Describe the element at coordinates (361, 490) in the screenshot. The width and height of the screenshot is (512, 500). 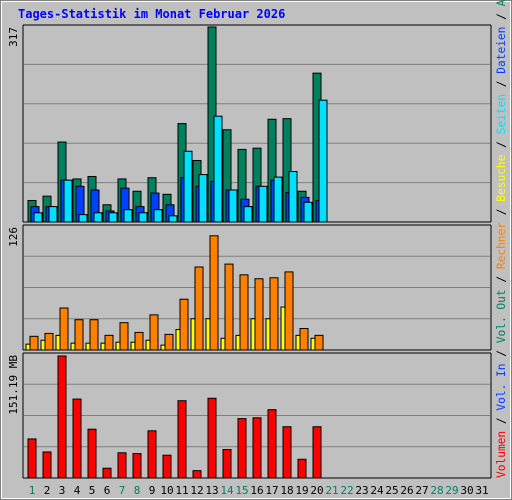
I see `x-tick-label: 23` at that location.